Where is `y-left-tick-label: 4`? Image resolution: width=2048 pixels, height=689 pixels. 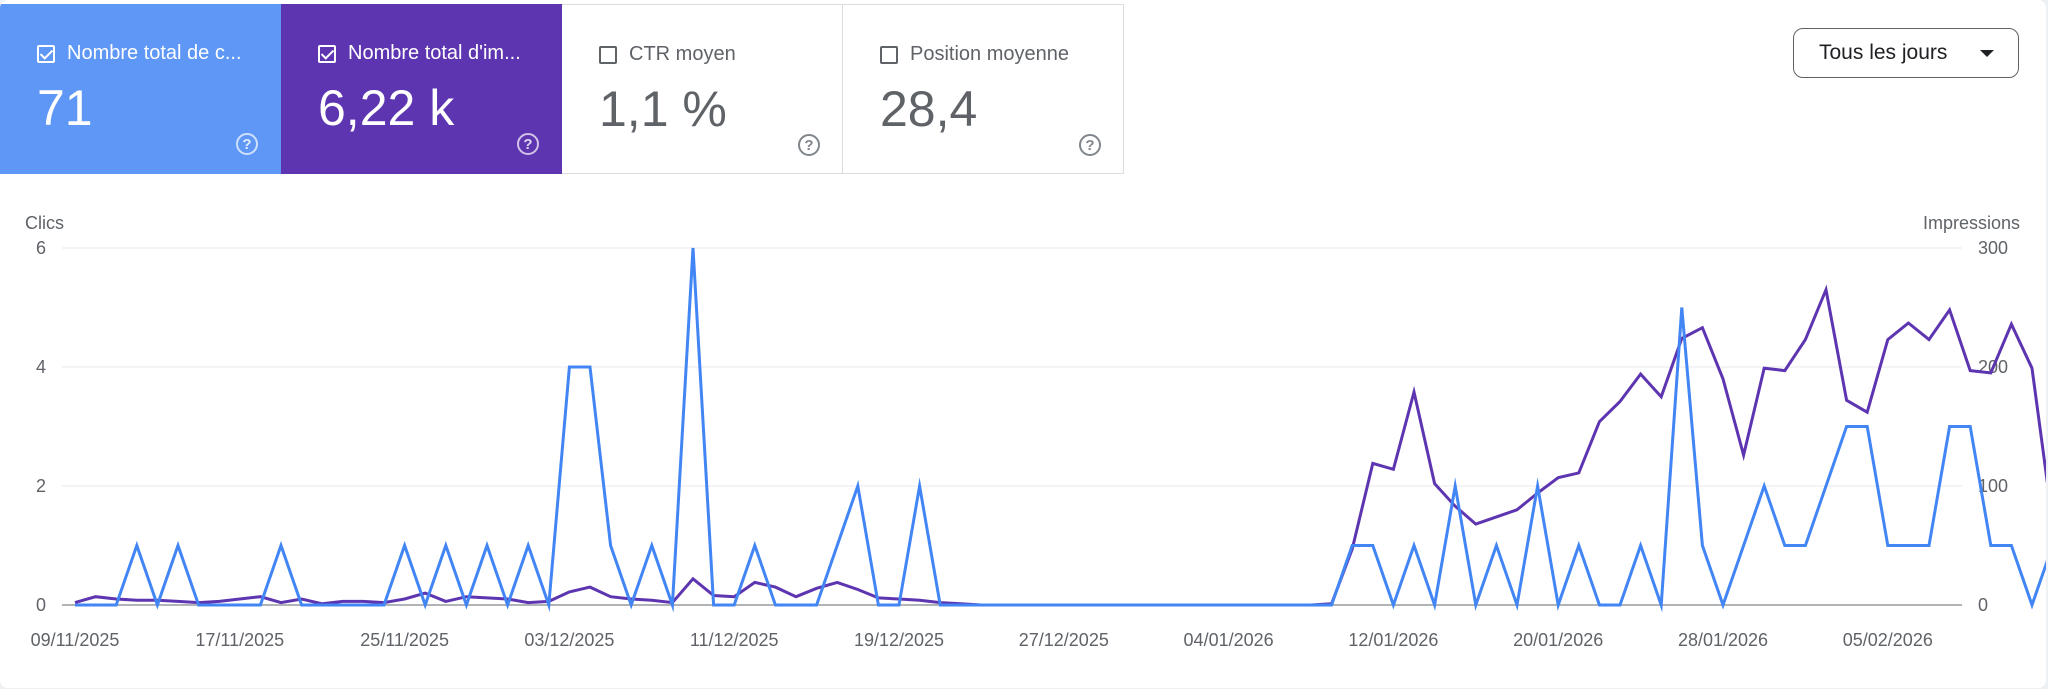
y-left-tick-label: 4 is located at coordinates (41, 367).